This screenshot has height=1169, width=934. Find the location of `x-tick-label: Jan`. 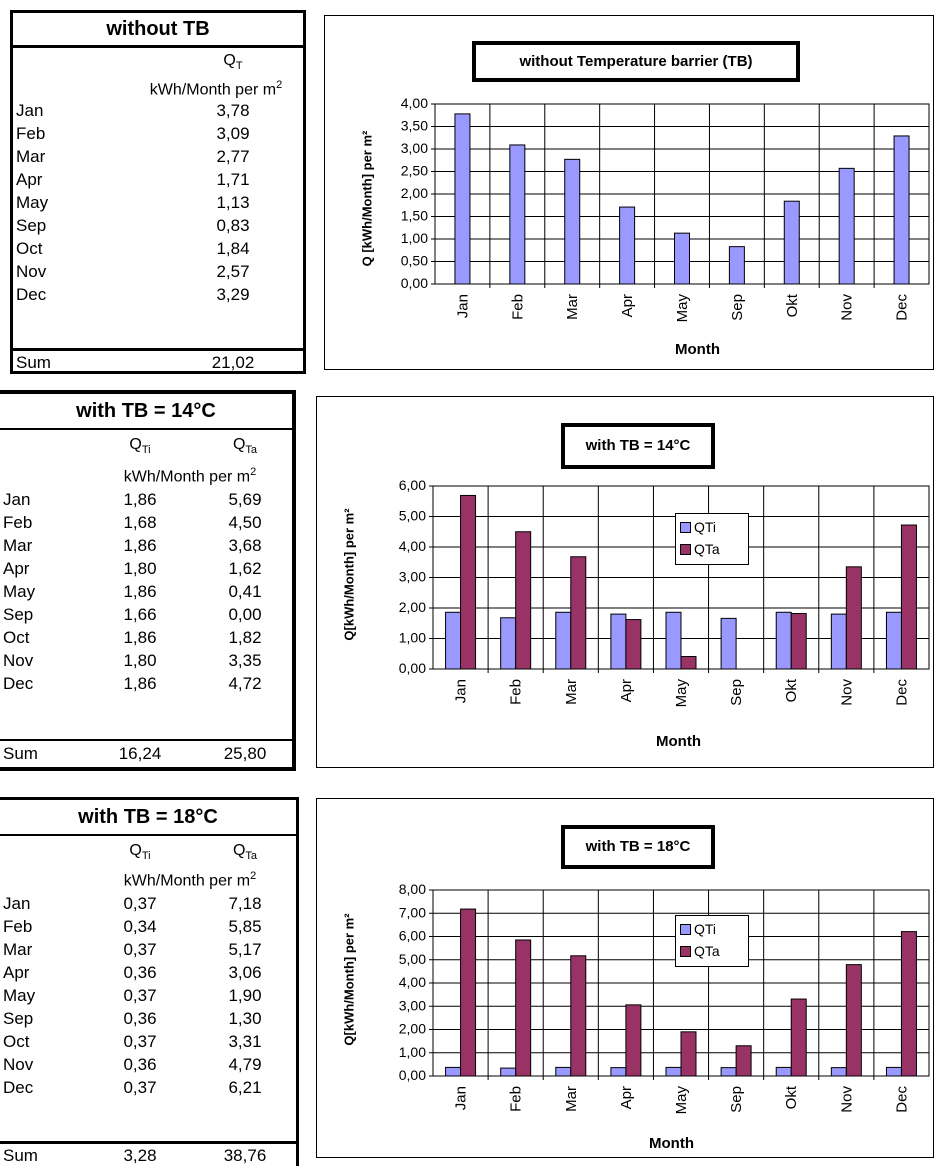

x-tick-label: Jan is located at coordinates (461, 1098).